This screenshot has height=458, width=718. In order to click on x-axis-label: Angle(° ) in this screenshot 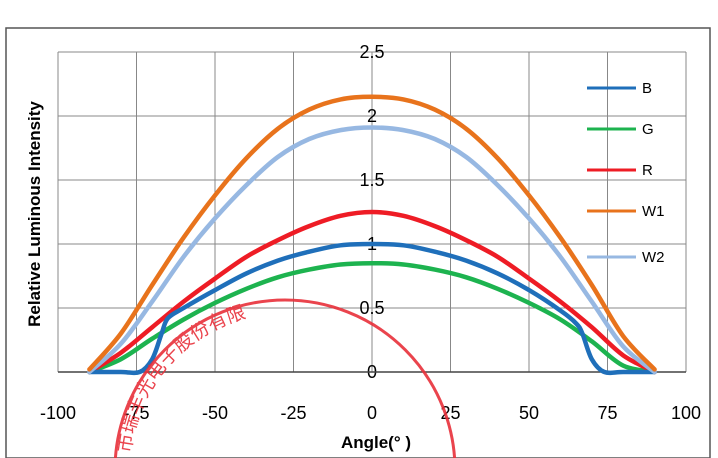, I will do `click(376, 442)`.